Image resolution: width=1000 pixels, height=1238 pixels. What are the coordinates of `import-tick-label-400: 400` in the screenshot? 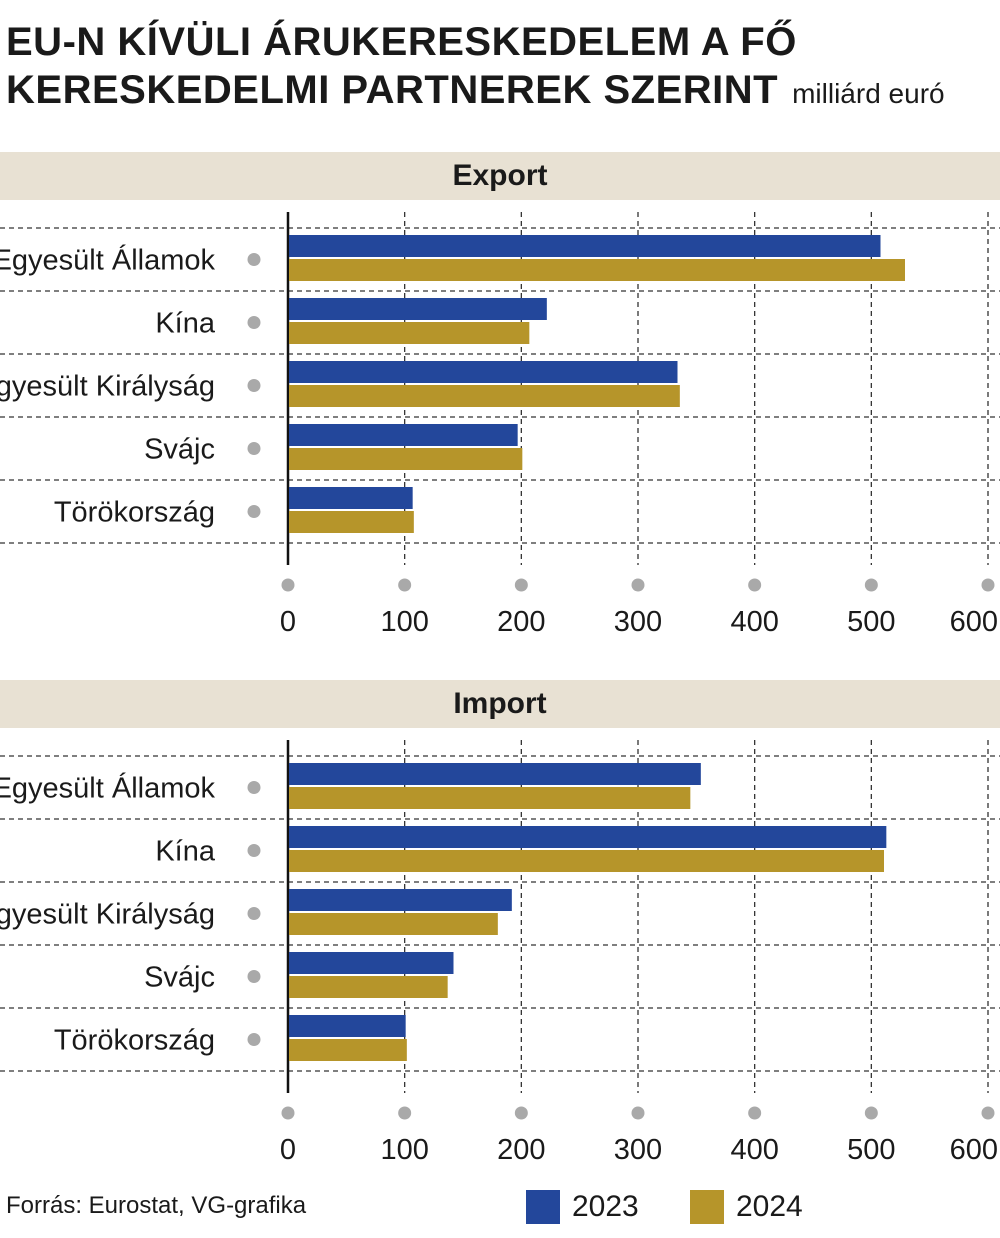 It's located at (754, 1150).